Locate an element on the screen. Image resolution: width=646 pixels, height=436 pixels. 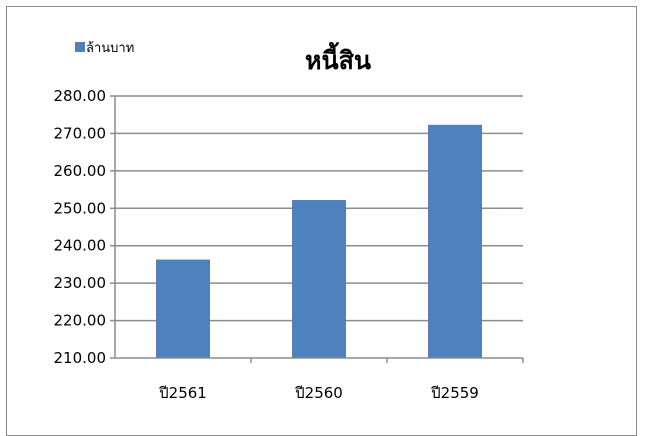
x-tick-label: ปี2559 is located at coordinates (454, 393).